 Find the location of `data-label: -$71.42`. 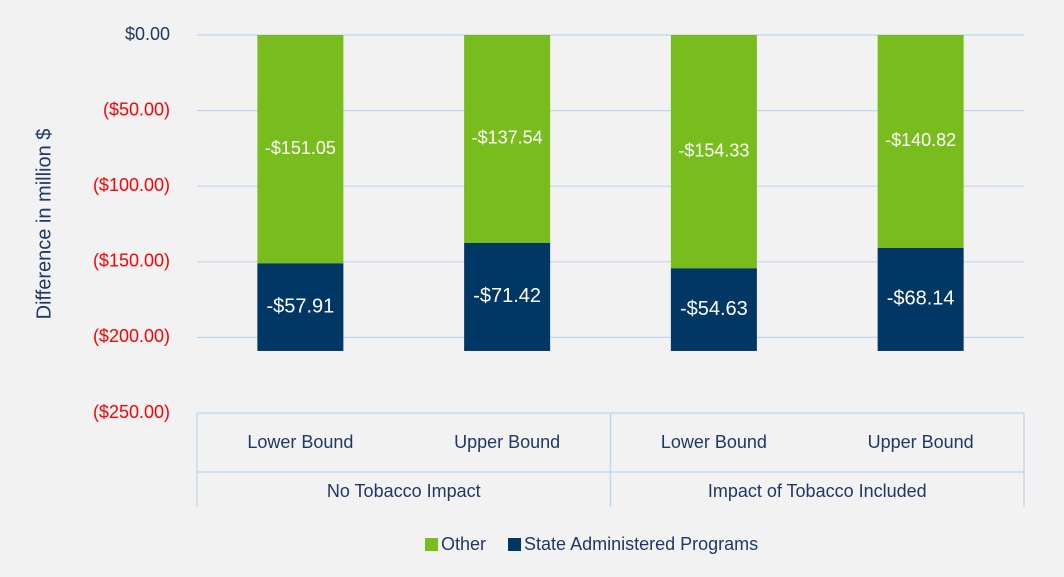

data-label: -$71.42 is located at coordinates (507, 296).